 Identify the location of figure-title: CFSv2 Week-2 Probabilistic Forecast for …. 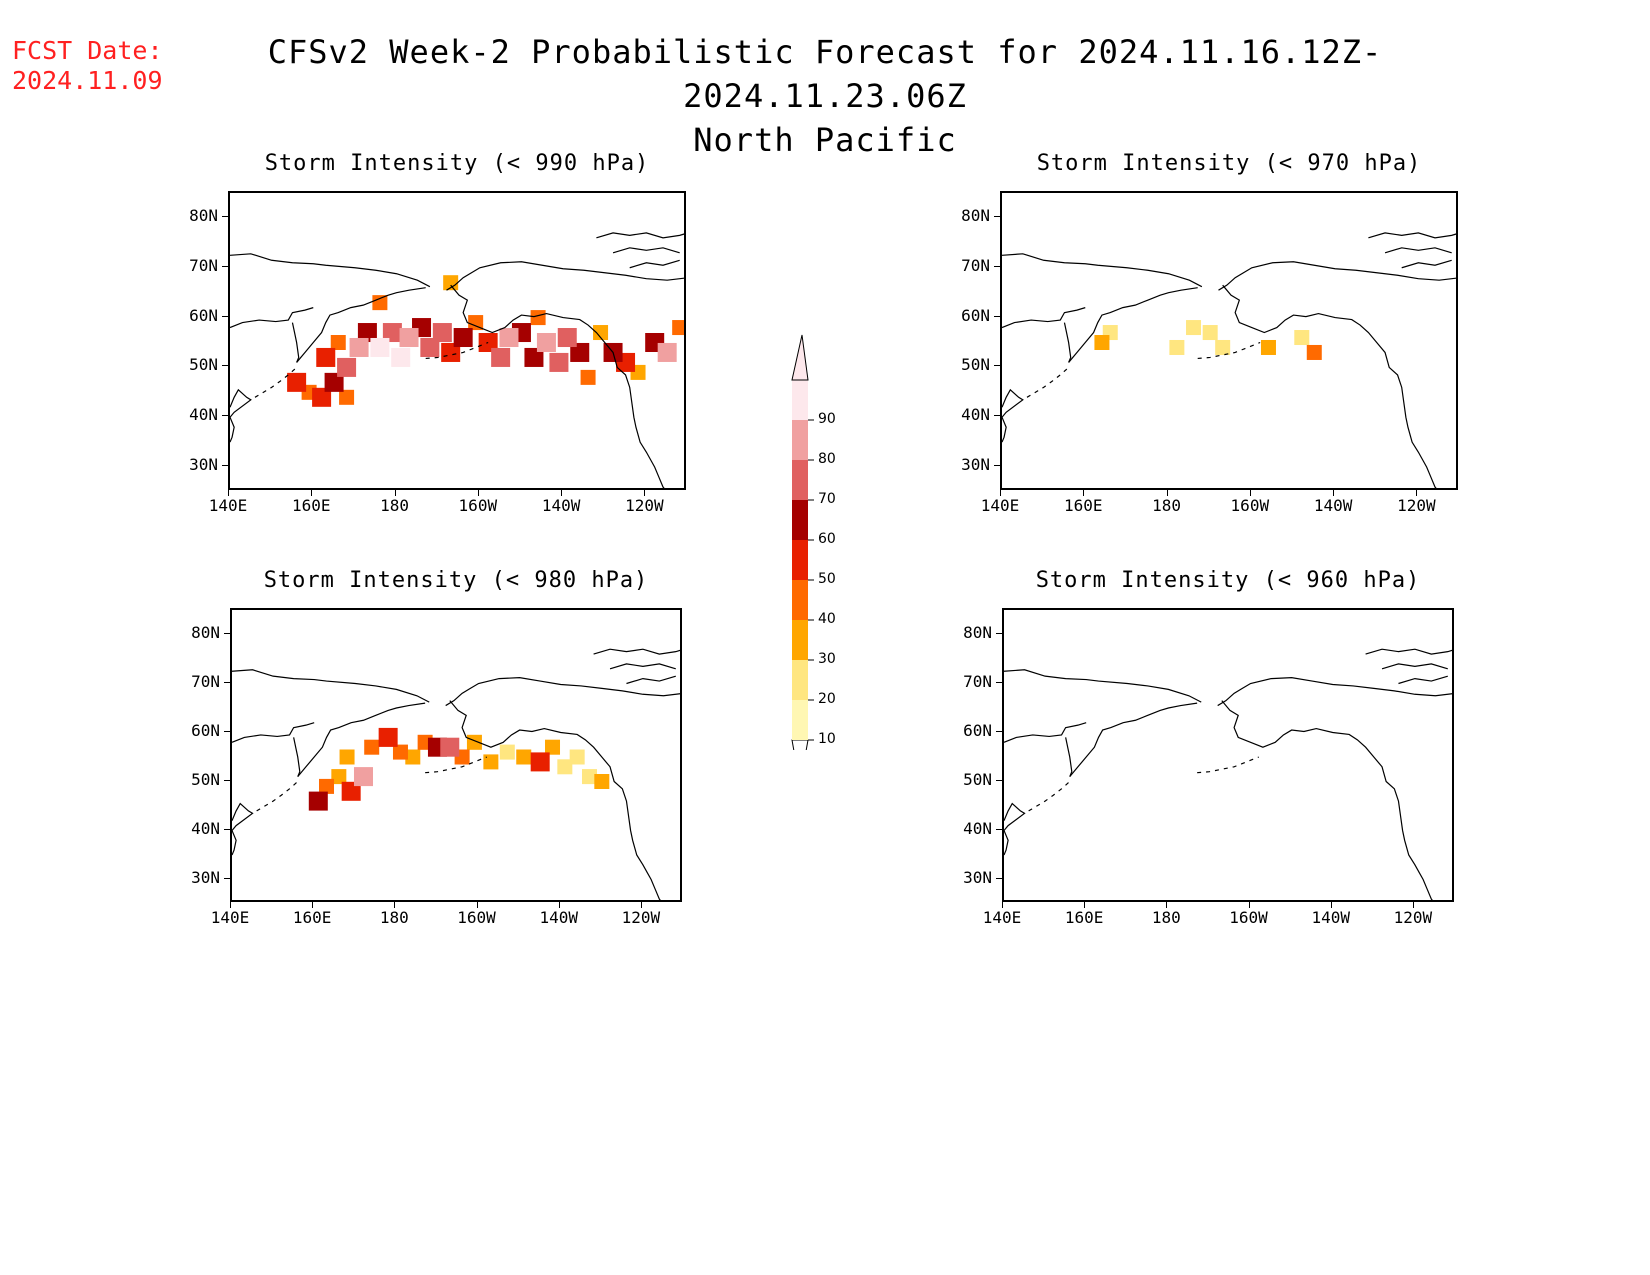
(825, 74).